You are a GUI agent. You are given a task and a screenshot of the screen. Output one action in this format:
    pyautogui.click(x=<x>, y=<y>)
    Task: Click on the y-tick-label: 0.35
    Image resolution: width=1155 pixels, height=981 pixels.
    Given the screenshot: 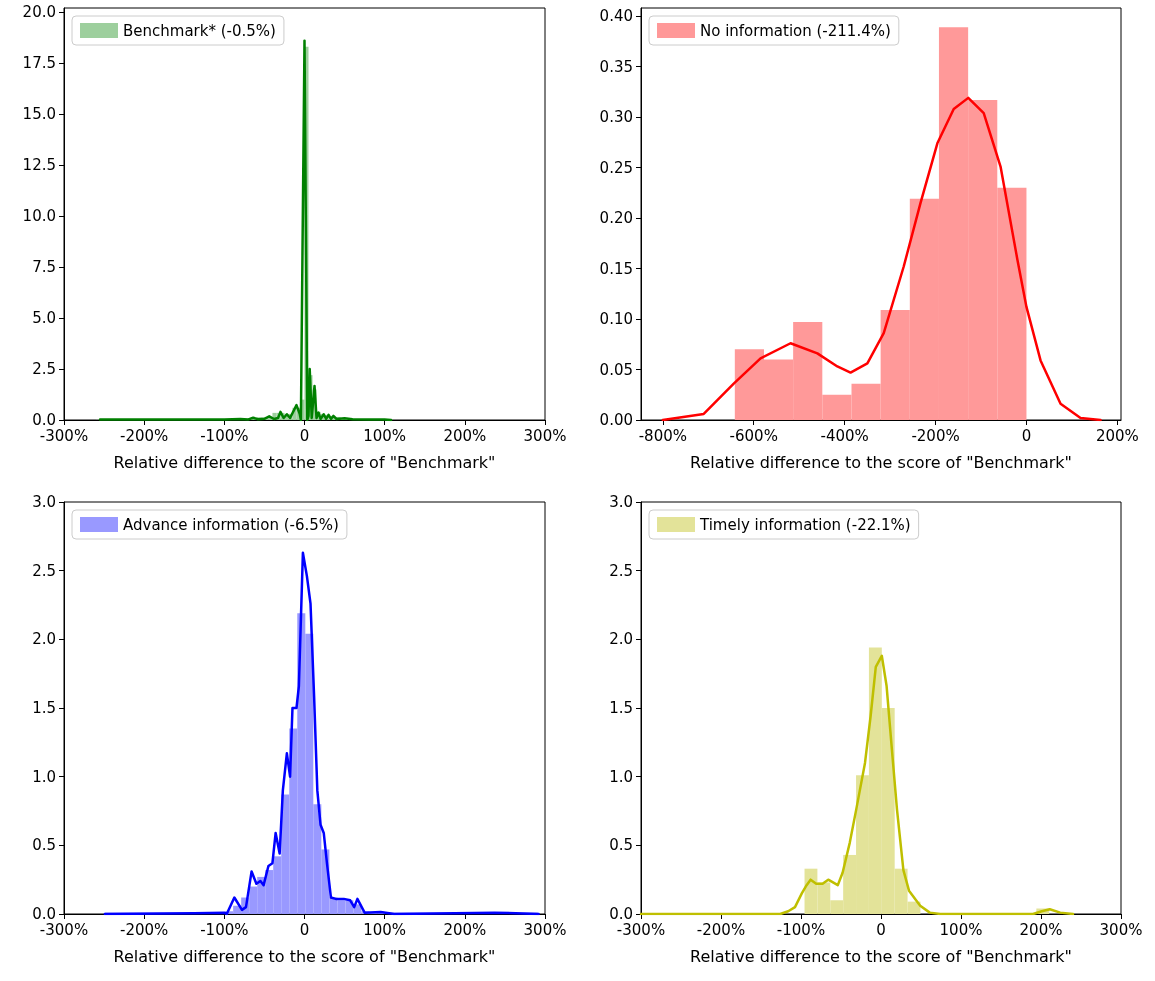 What is the action you would take?
    pyautogui.click(x=616, y=66)
    